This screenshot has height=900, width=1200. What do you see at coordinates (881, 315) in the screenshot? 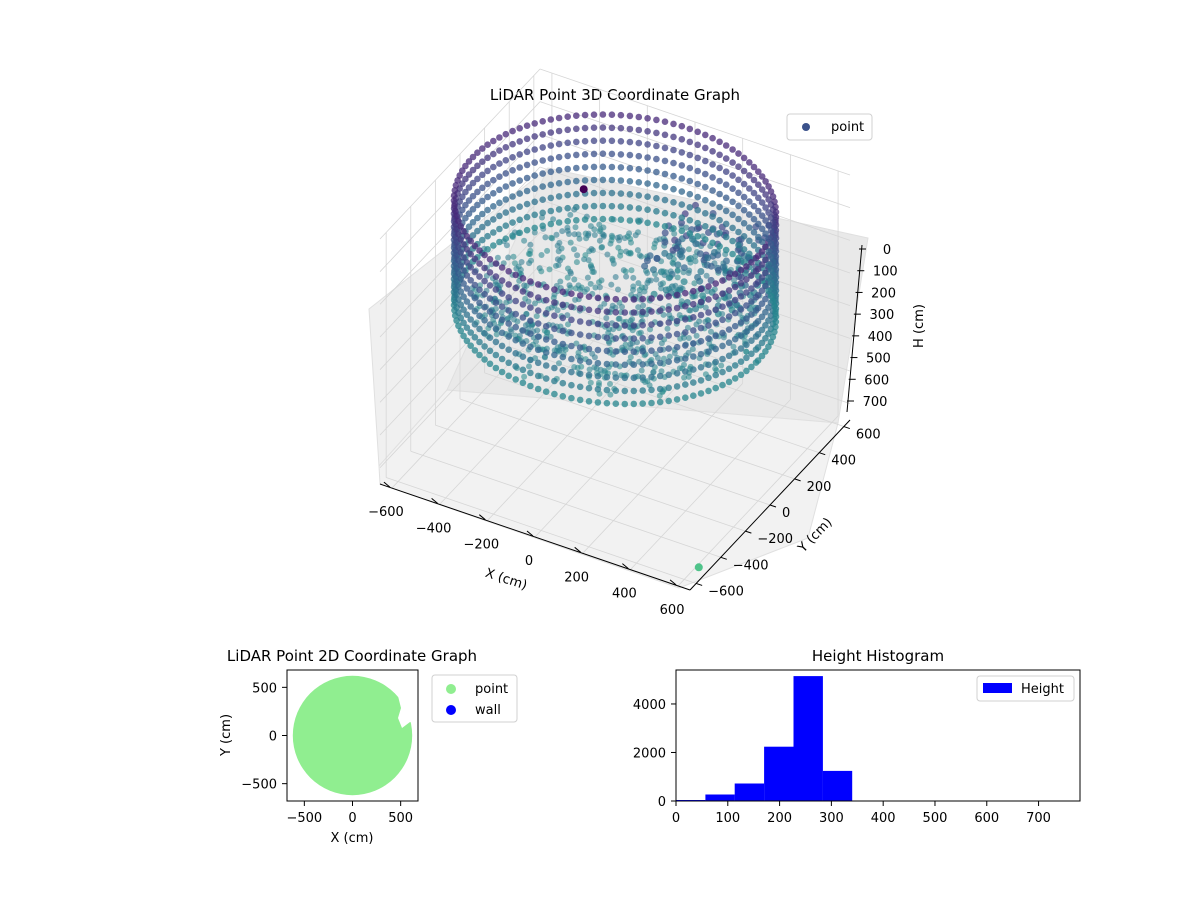
I see `z-tick-label-3d: 300` at bounding box center [881, 315].